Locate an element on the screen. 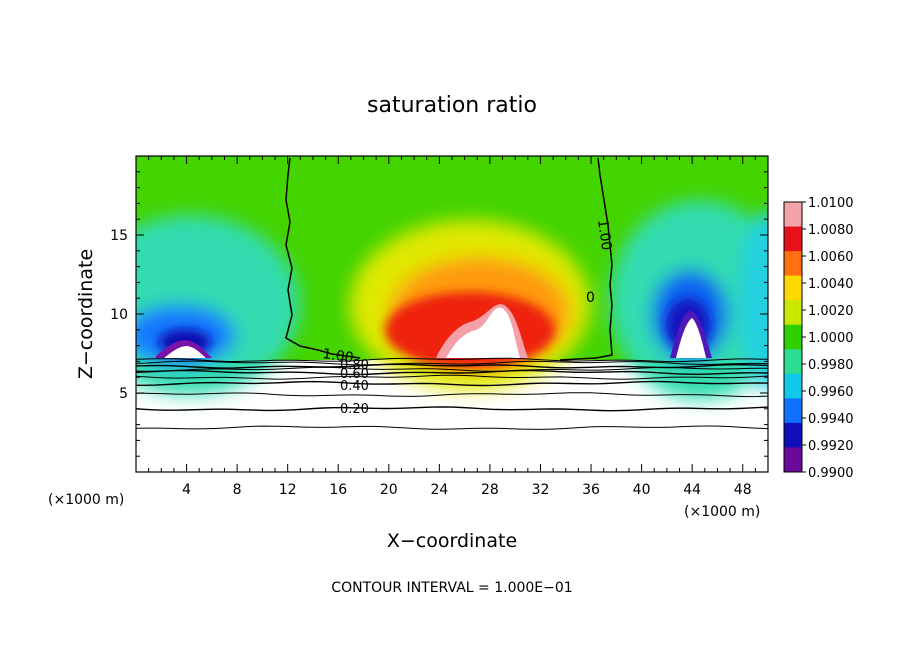  y-tick-label: 10 is located at coordinates (119, 315).